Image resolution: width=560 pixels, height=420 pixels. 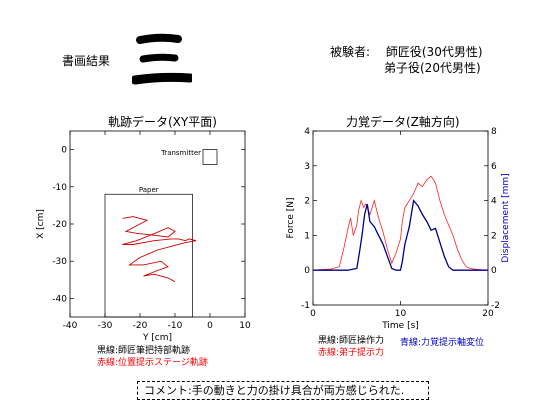 I want to click on displacement-line, so click(x=400, y=235).